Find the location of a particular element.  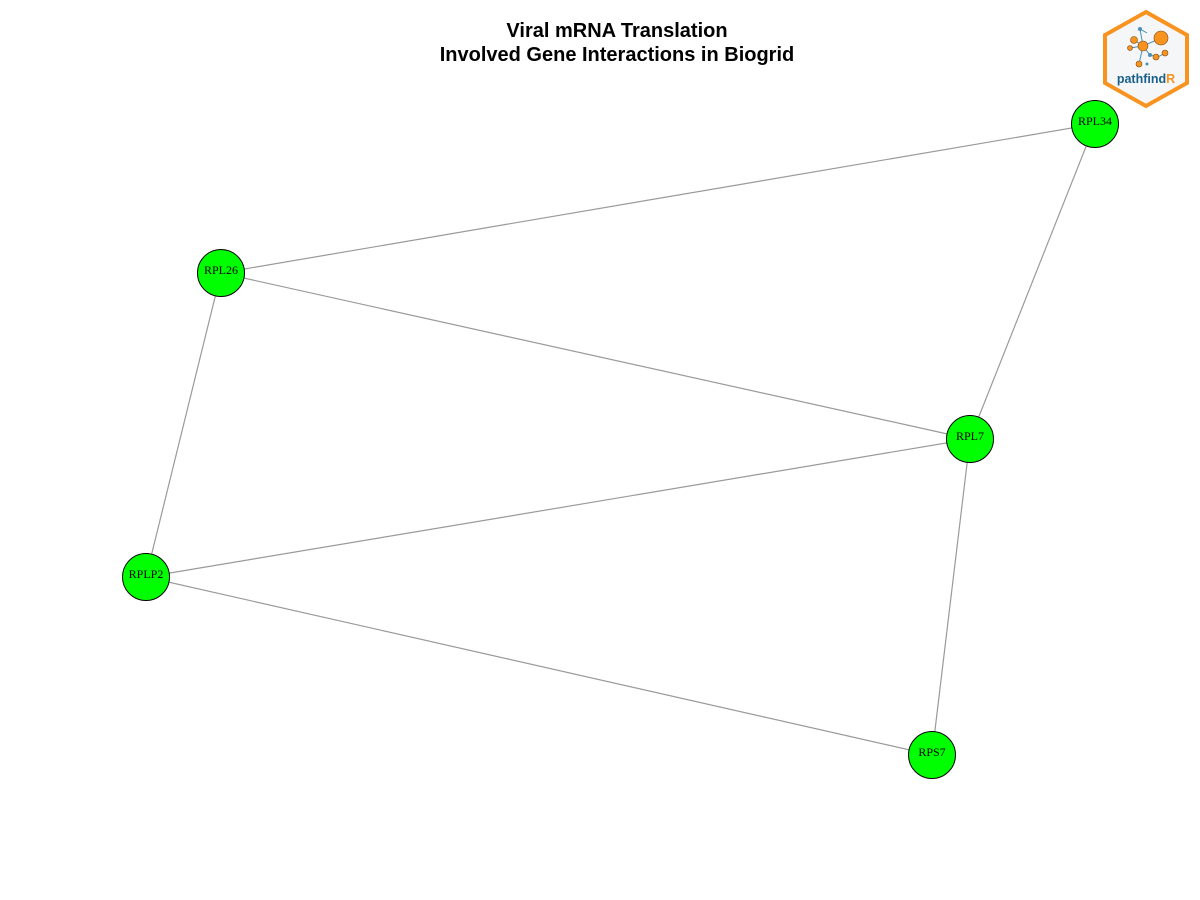

edge-rpl26-rpl7 is located at coordinates (595, 356).